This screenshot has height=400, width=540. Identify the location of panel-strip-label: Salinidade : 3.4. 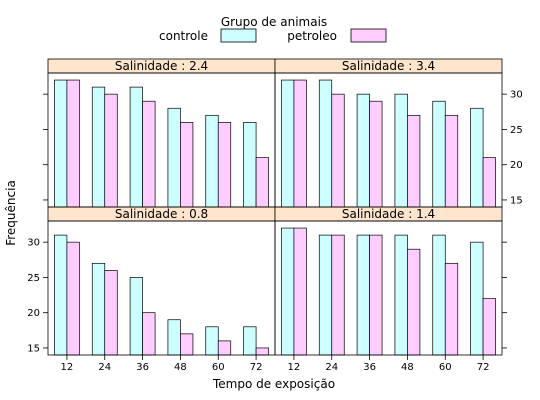
(388, 66).